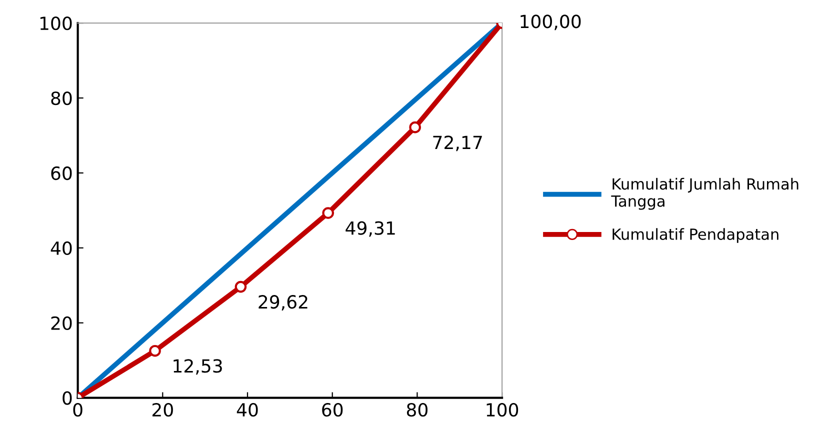 Image resolution: width=819 pixels, height=443 pixels. What do you see at coordinates (417, 409) in the screenshot?
I see `x-tick-label: 80` at bounding box center [417, 409].